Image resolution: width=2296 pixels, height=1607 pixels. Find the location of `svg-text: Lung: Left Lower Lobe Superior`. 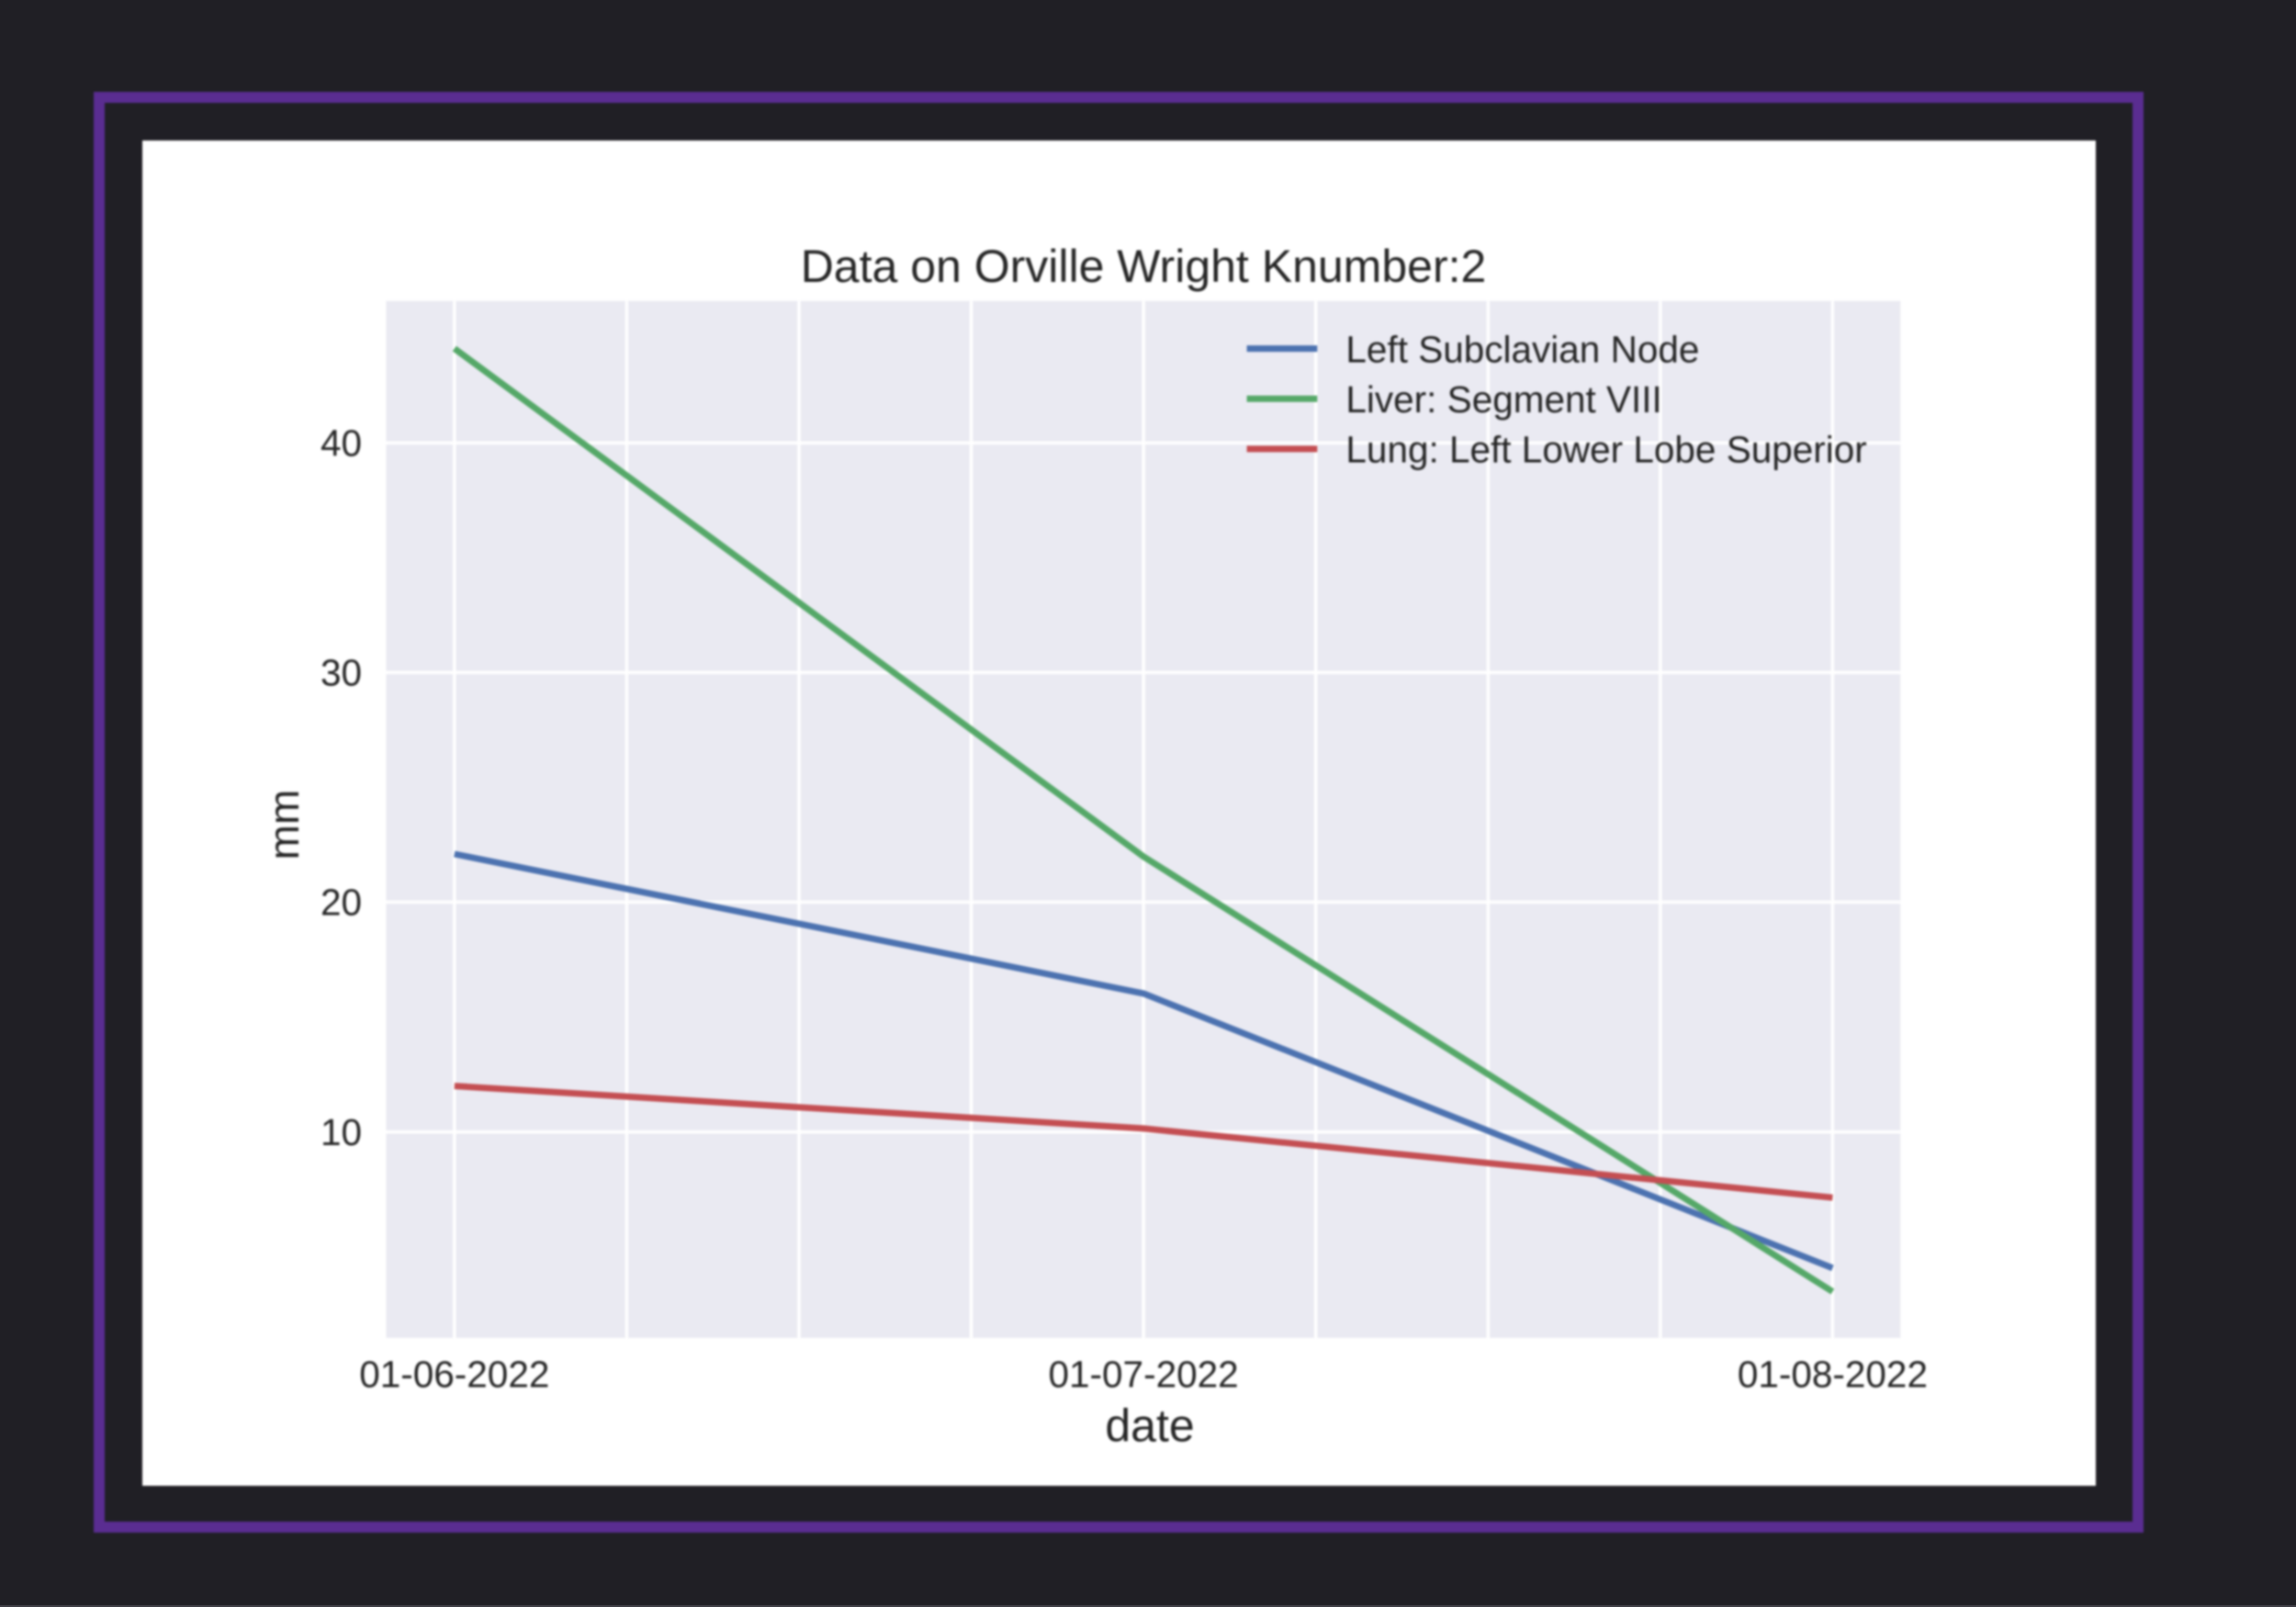

svg-text: Lung: Left Lower Lobe Superior is located at coordinates (1606, 450).